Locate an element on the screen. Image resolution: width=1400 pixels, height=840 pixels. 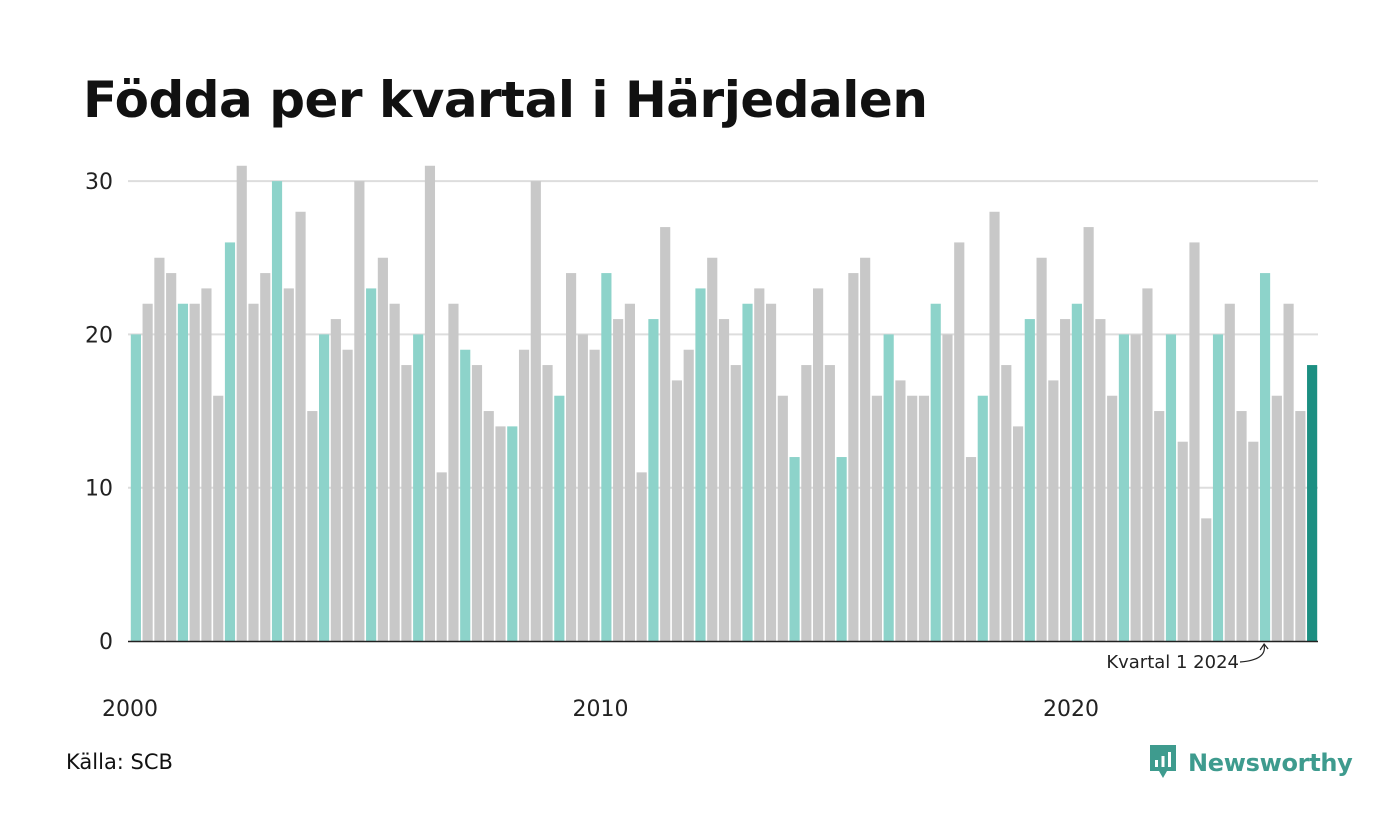
y-tick-label: 30 is located at coordinates (99, 182).